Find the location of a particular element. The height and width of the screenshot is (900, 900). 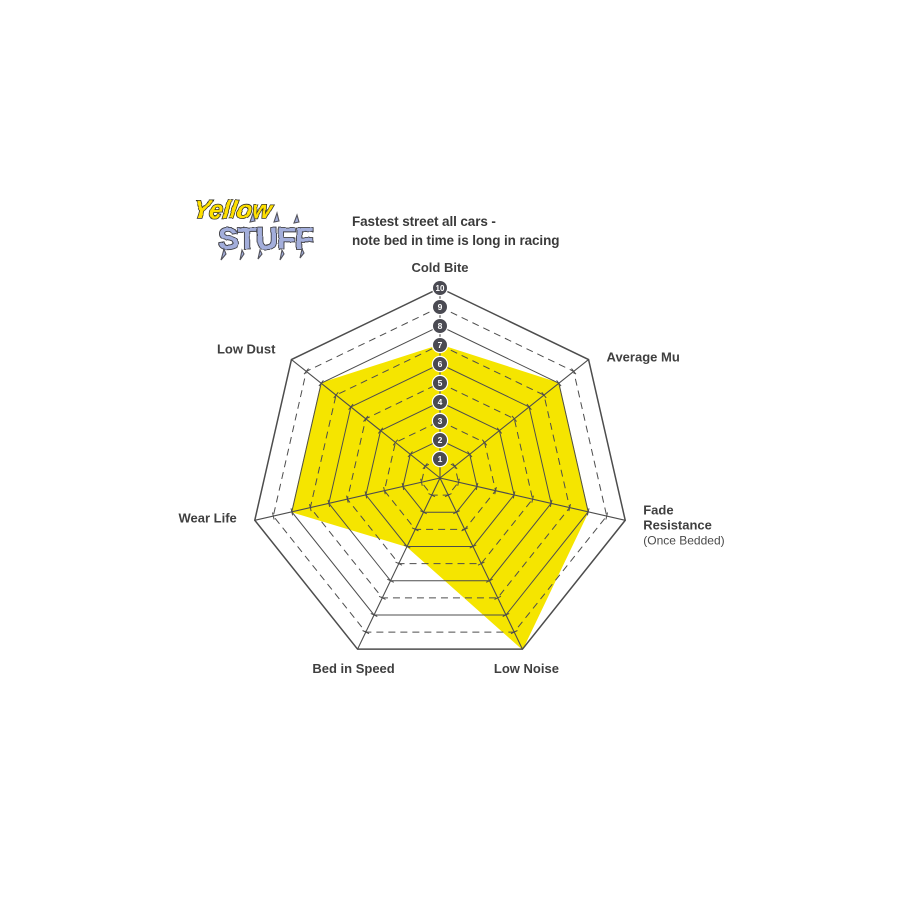

axis-label-line: Low Dust is located at coordinates (246, 349).